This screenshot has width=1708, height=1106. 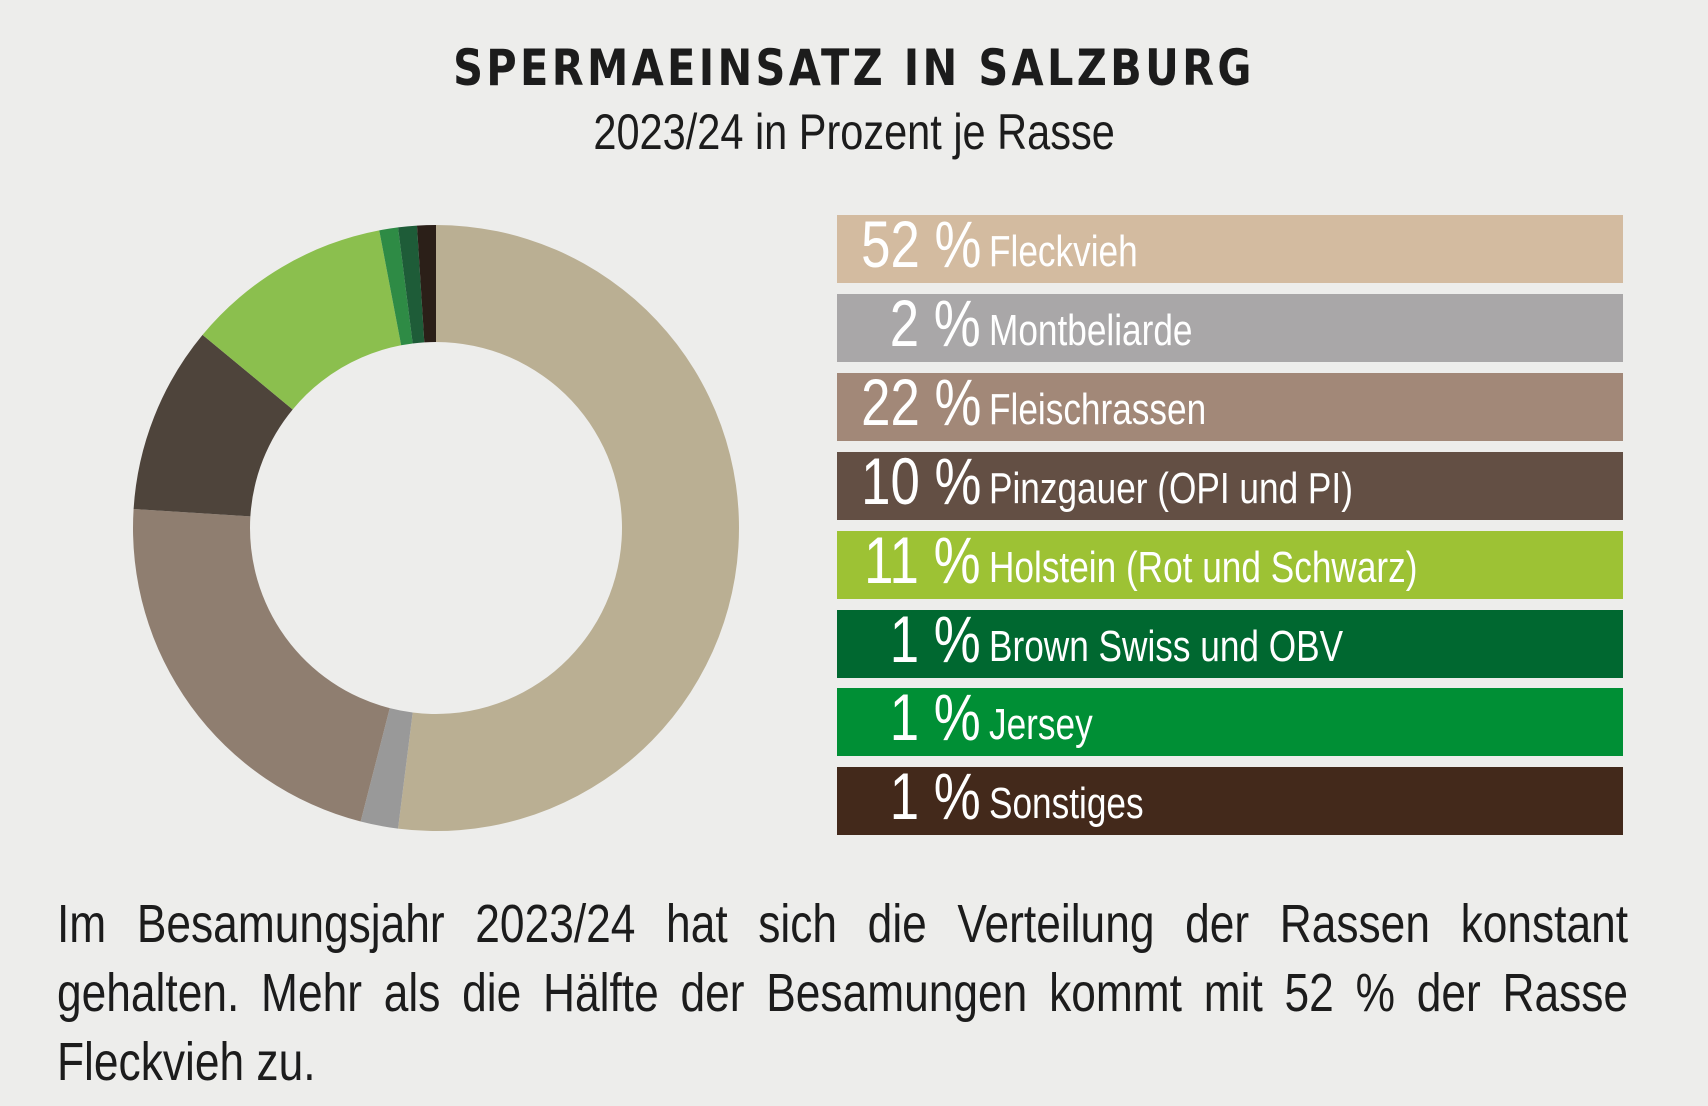 I want to click on donut-slice-holstein-rot-und-schwarz, so click(x=302, y=320).